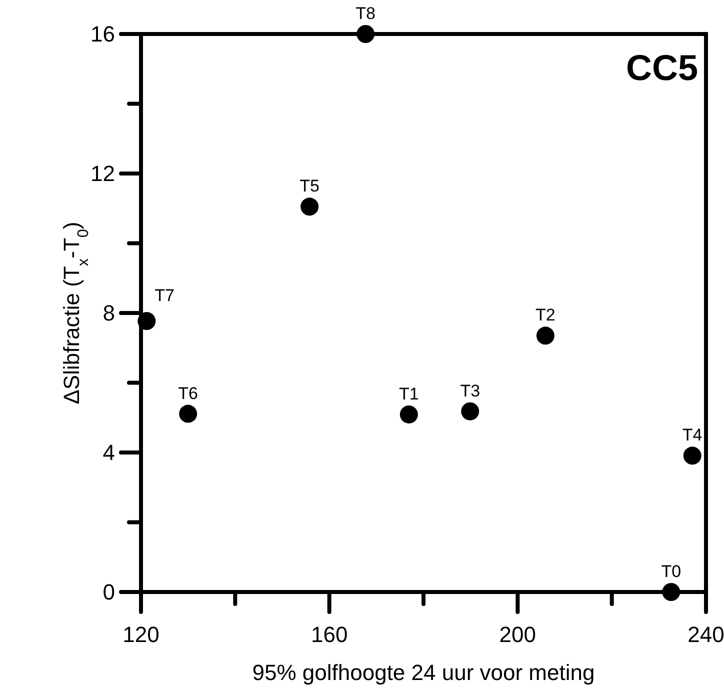  I want to click on annotation: T8, so click(366, 13).